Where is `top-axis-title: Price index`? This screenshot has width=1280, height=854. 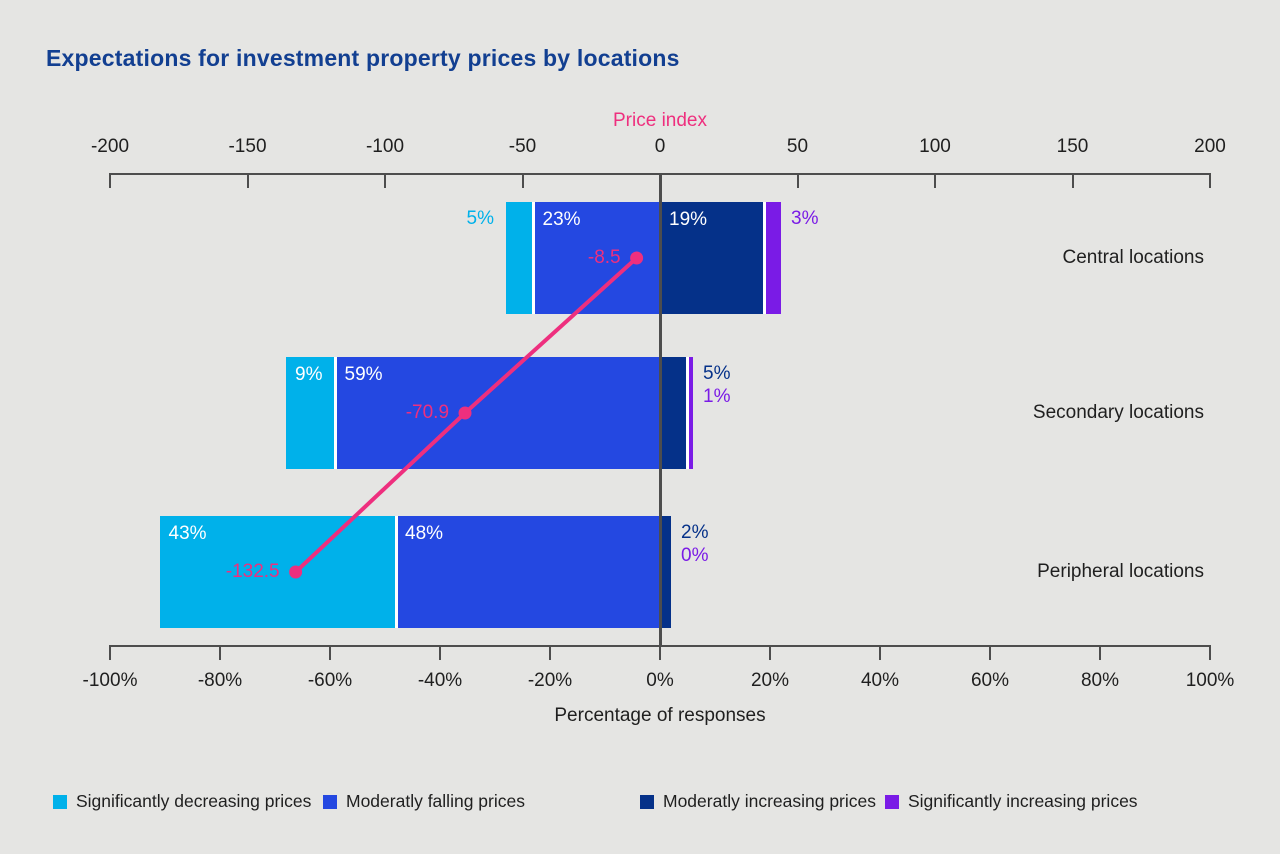 top-axis-title: Price index is located at coordinates (660, 120).